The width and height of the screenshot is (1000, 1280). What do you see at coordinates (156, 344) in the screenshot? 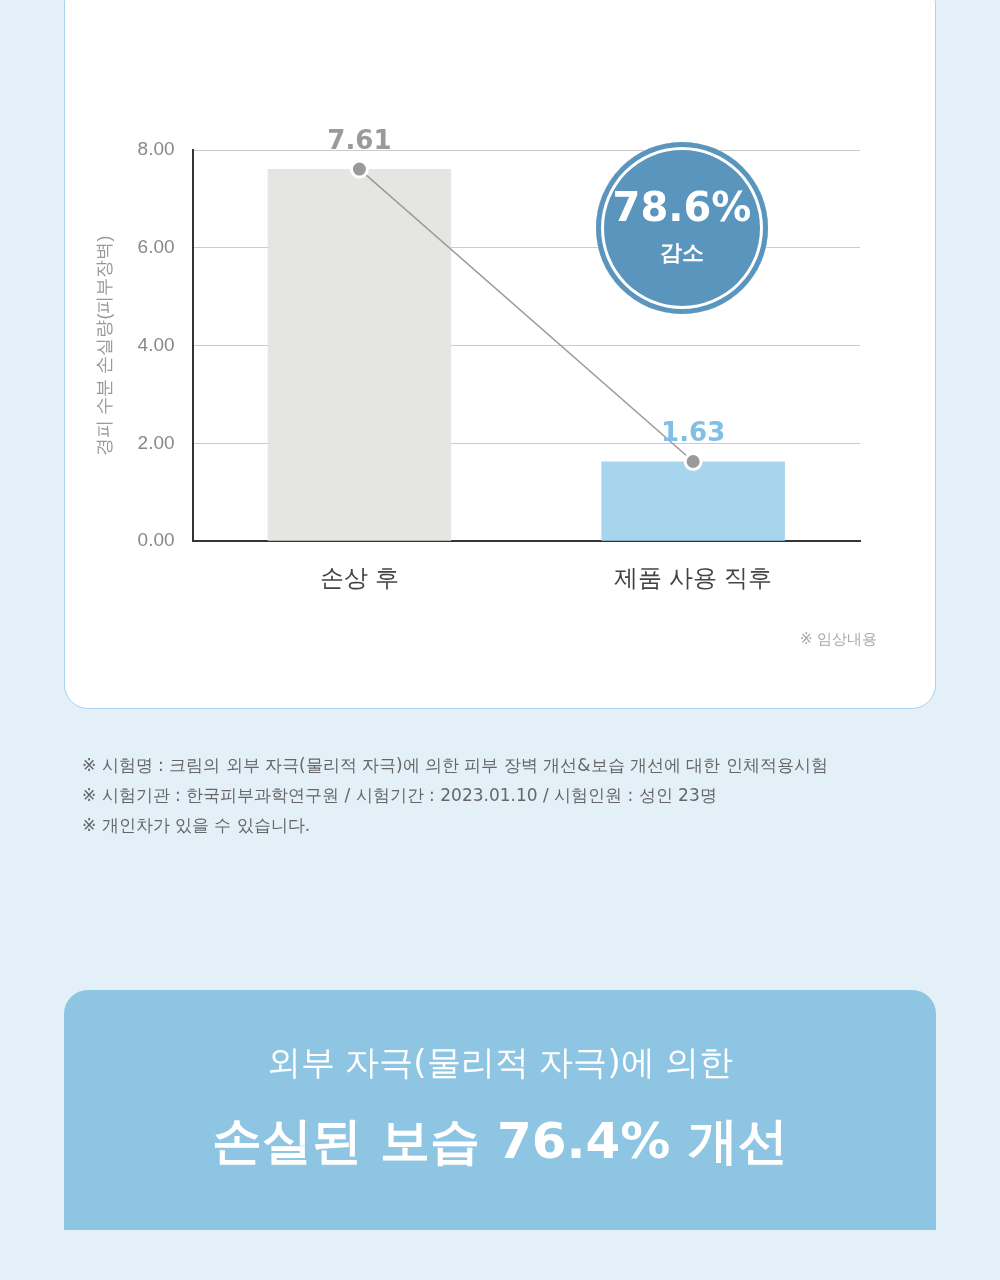
I see `y-tick-label: 4.00` at bounding box center [156, 344].